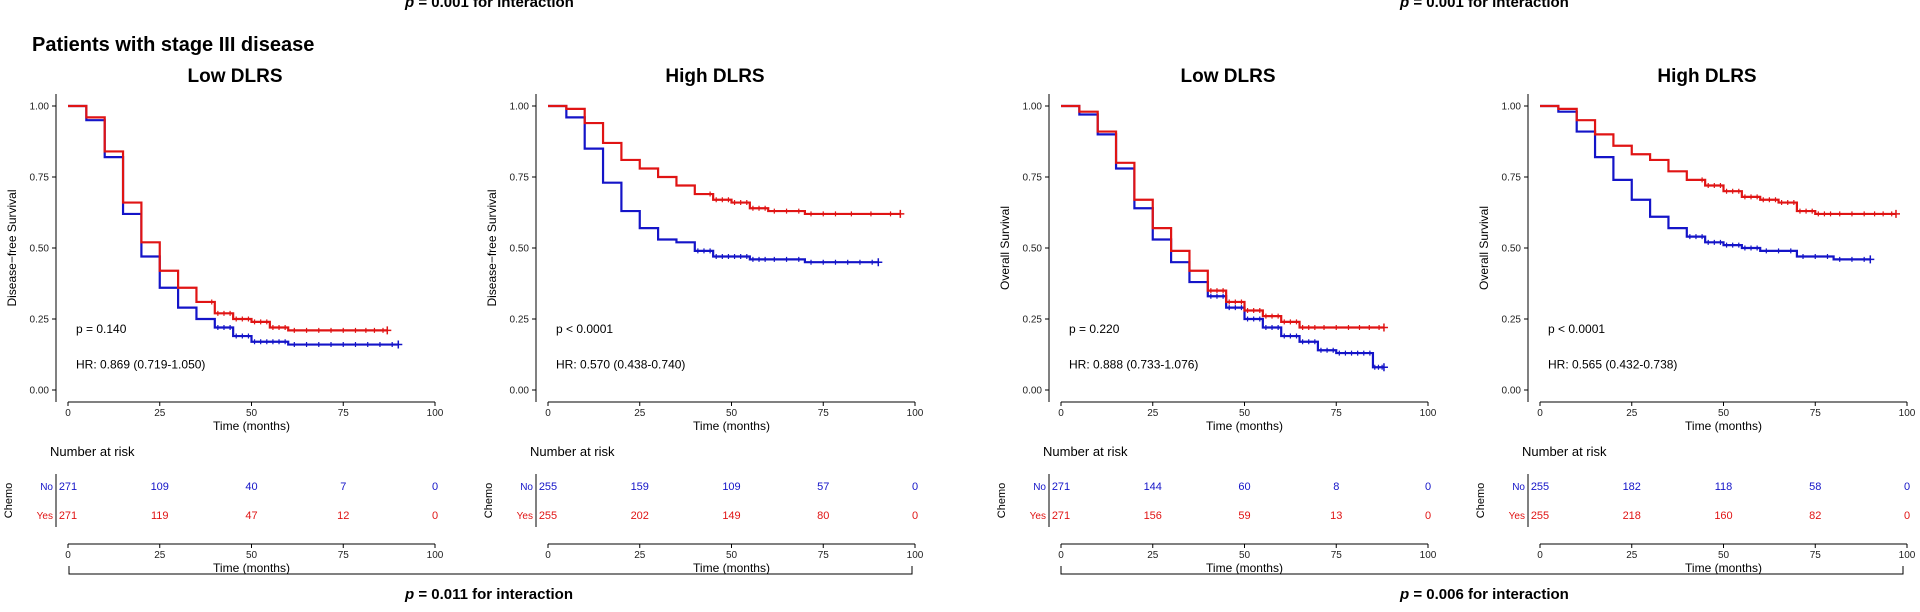  Describe the element at coordinates (1512, 107) in the screenshot. I see `y-tick-label: 1.00` at that location.